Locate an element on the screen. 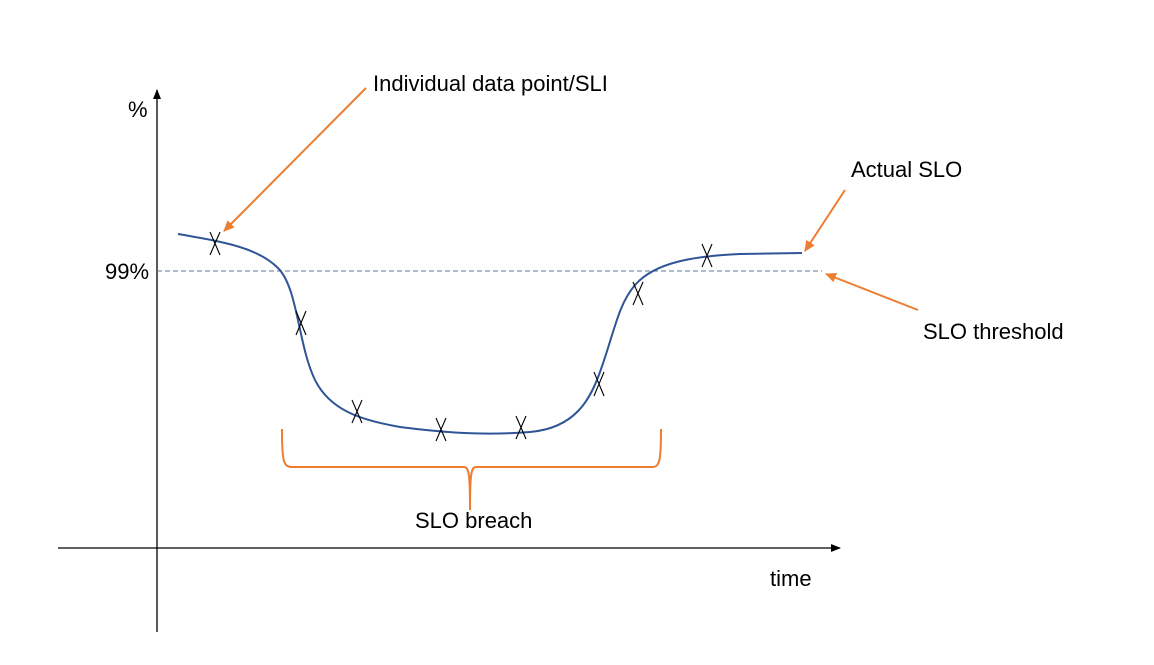 This screenshot has height=665, width=1154. slo-threshold-annotation: SLO threshold is located at coordinates (993, 331).